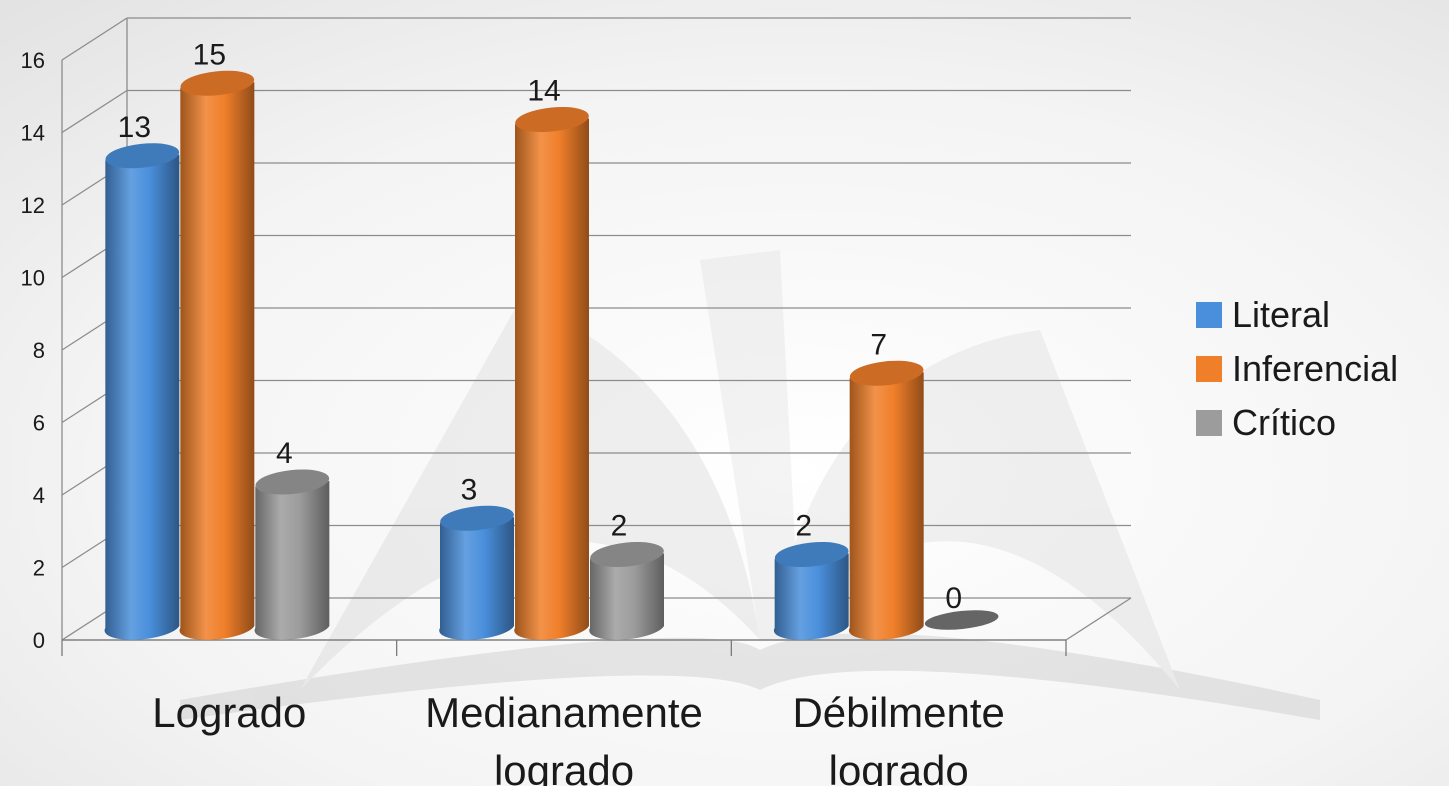 The image size is (1449, 786). Describe the element at coordinates (469, 489) in the screenshot. I see `data-label: 3` at that location.